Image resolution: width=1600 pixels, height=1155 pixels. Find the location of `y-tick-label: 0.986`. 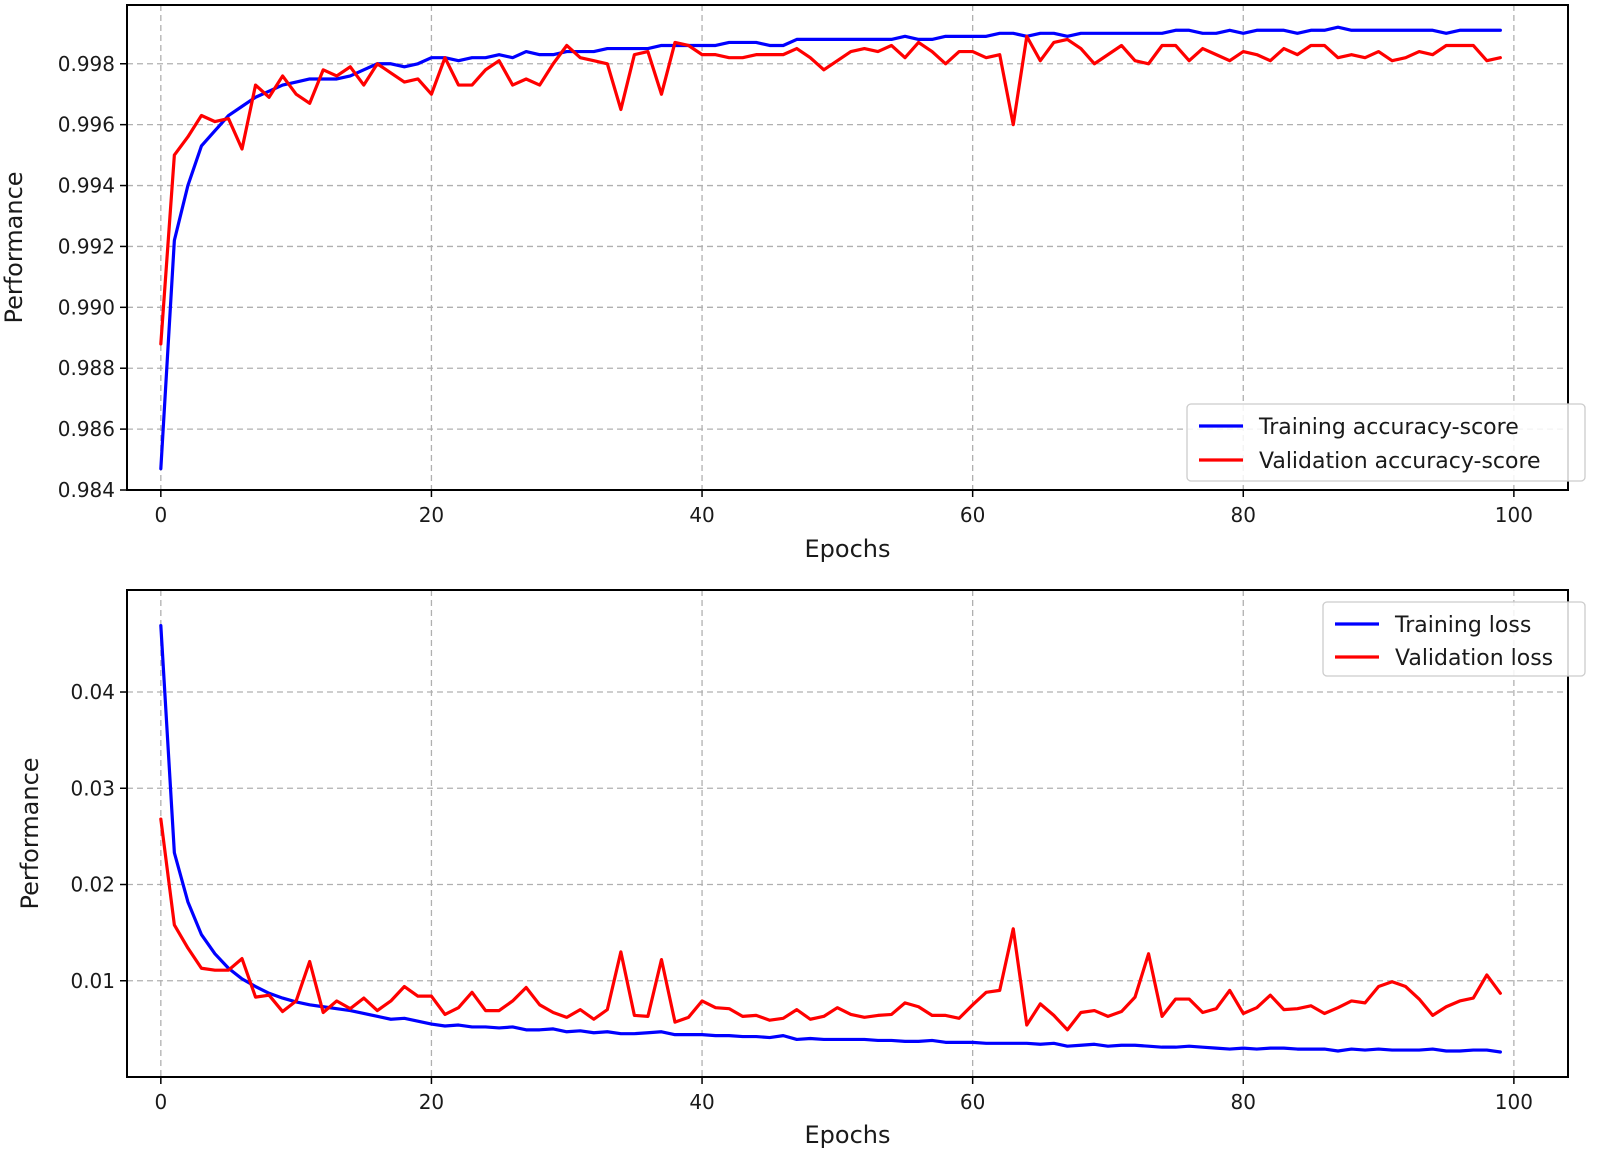

y-tick-label: 0.986 is located at coordinates (86, 429).